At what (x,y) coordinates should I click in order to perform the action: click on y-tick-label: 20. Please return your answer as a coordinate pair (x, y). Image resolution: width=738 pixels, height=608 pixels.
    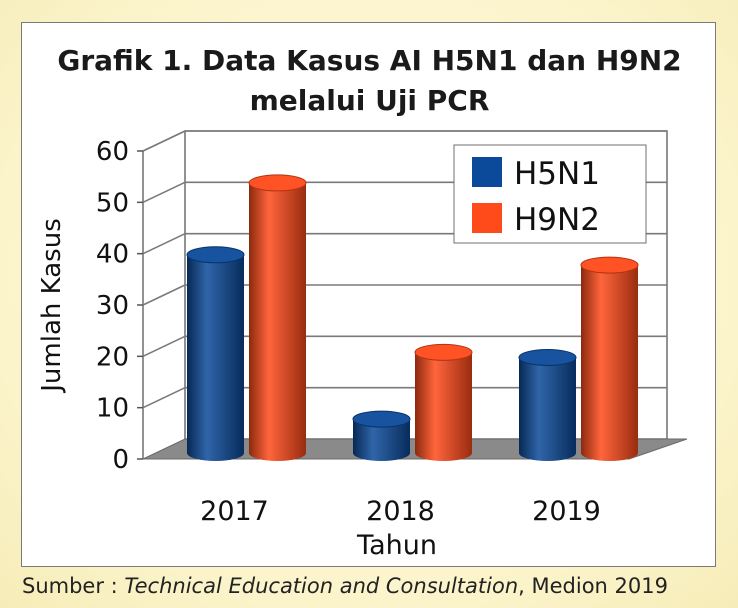
    Looking at the image, I should click on (112, 357).